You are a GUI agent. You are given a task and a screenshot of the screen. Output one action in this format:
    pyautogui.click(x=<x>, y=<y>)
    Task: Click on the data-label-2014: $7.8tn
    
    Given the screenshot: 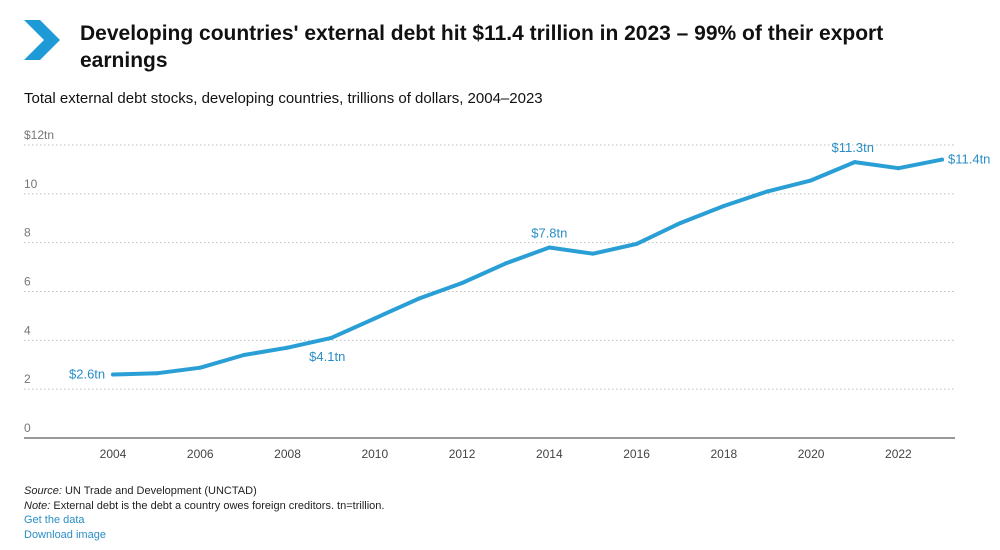 What is the action you would take?
    pyautogui.click(x=549, y=233)
    